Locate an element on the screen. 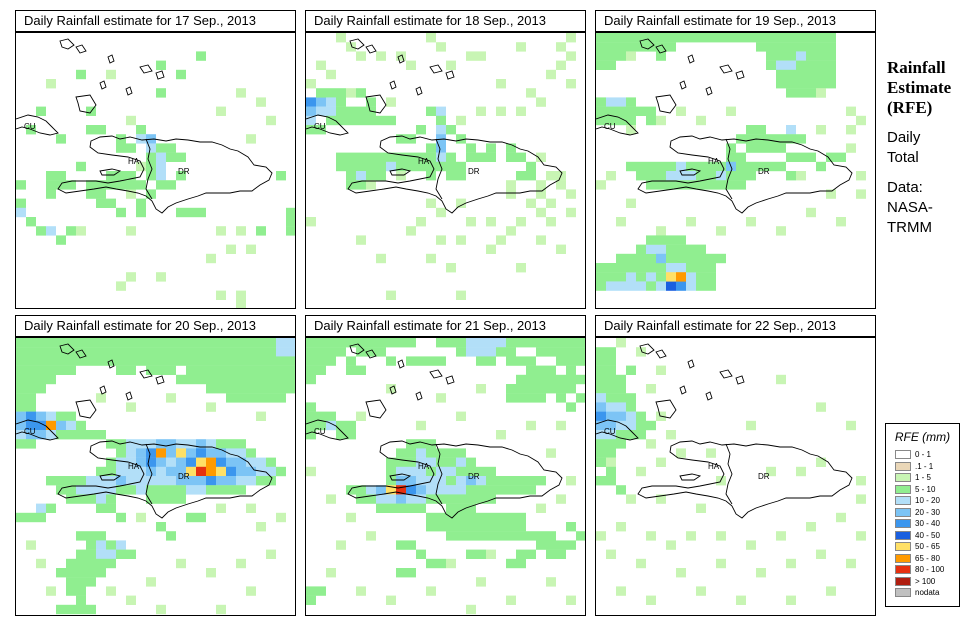 Image resolution: width=971 pixels, height=635 pixels. legend-label: 30 - 40 is located at coordinates (927, 523).